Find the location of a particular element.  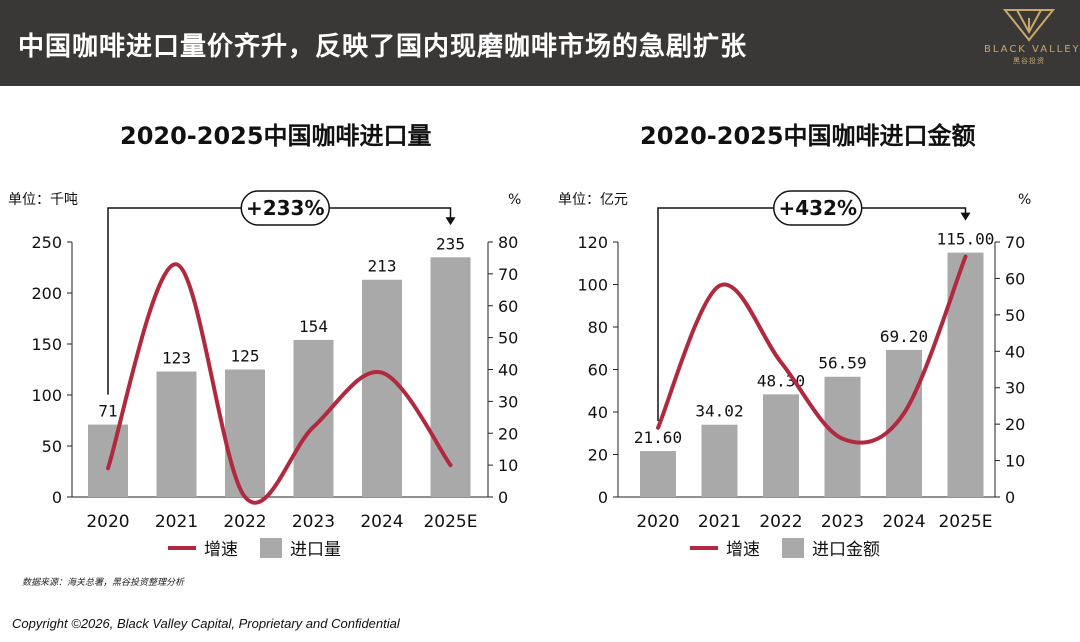

growth-callout-label: +233% is located at coordinates (285, 208).